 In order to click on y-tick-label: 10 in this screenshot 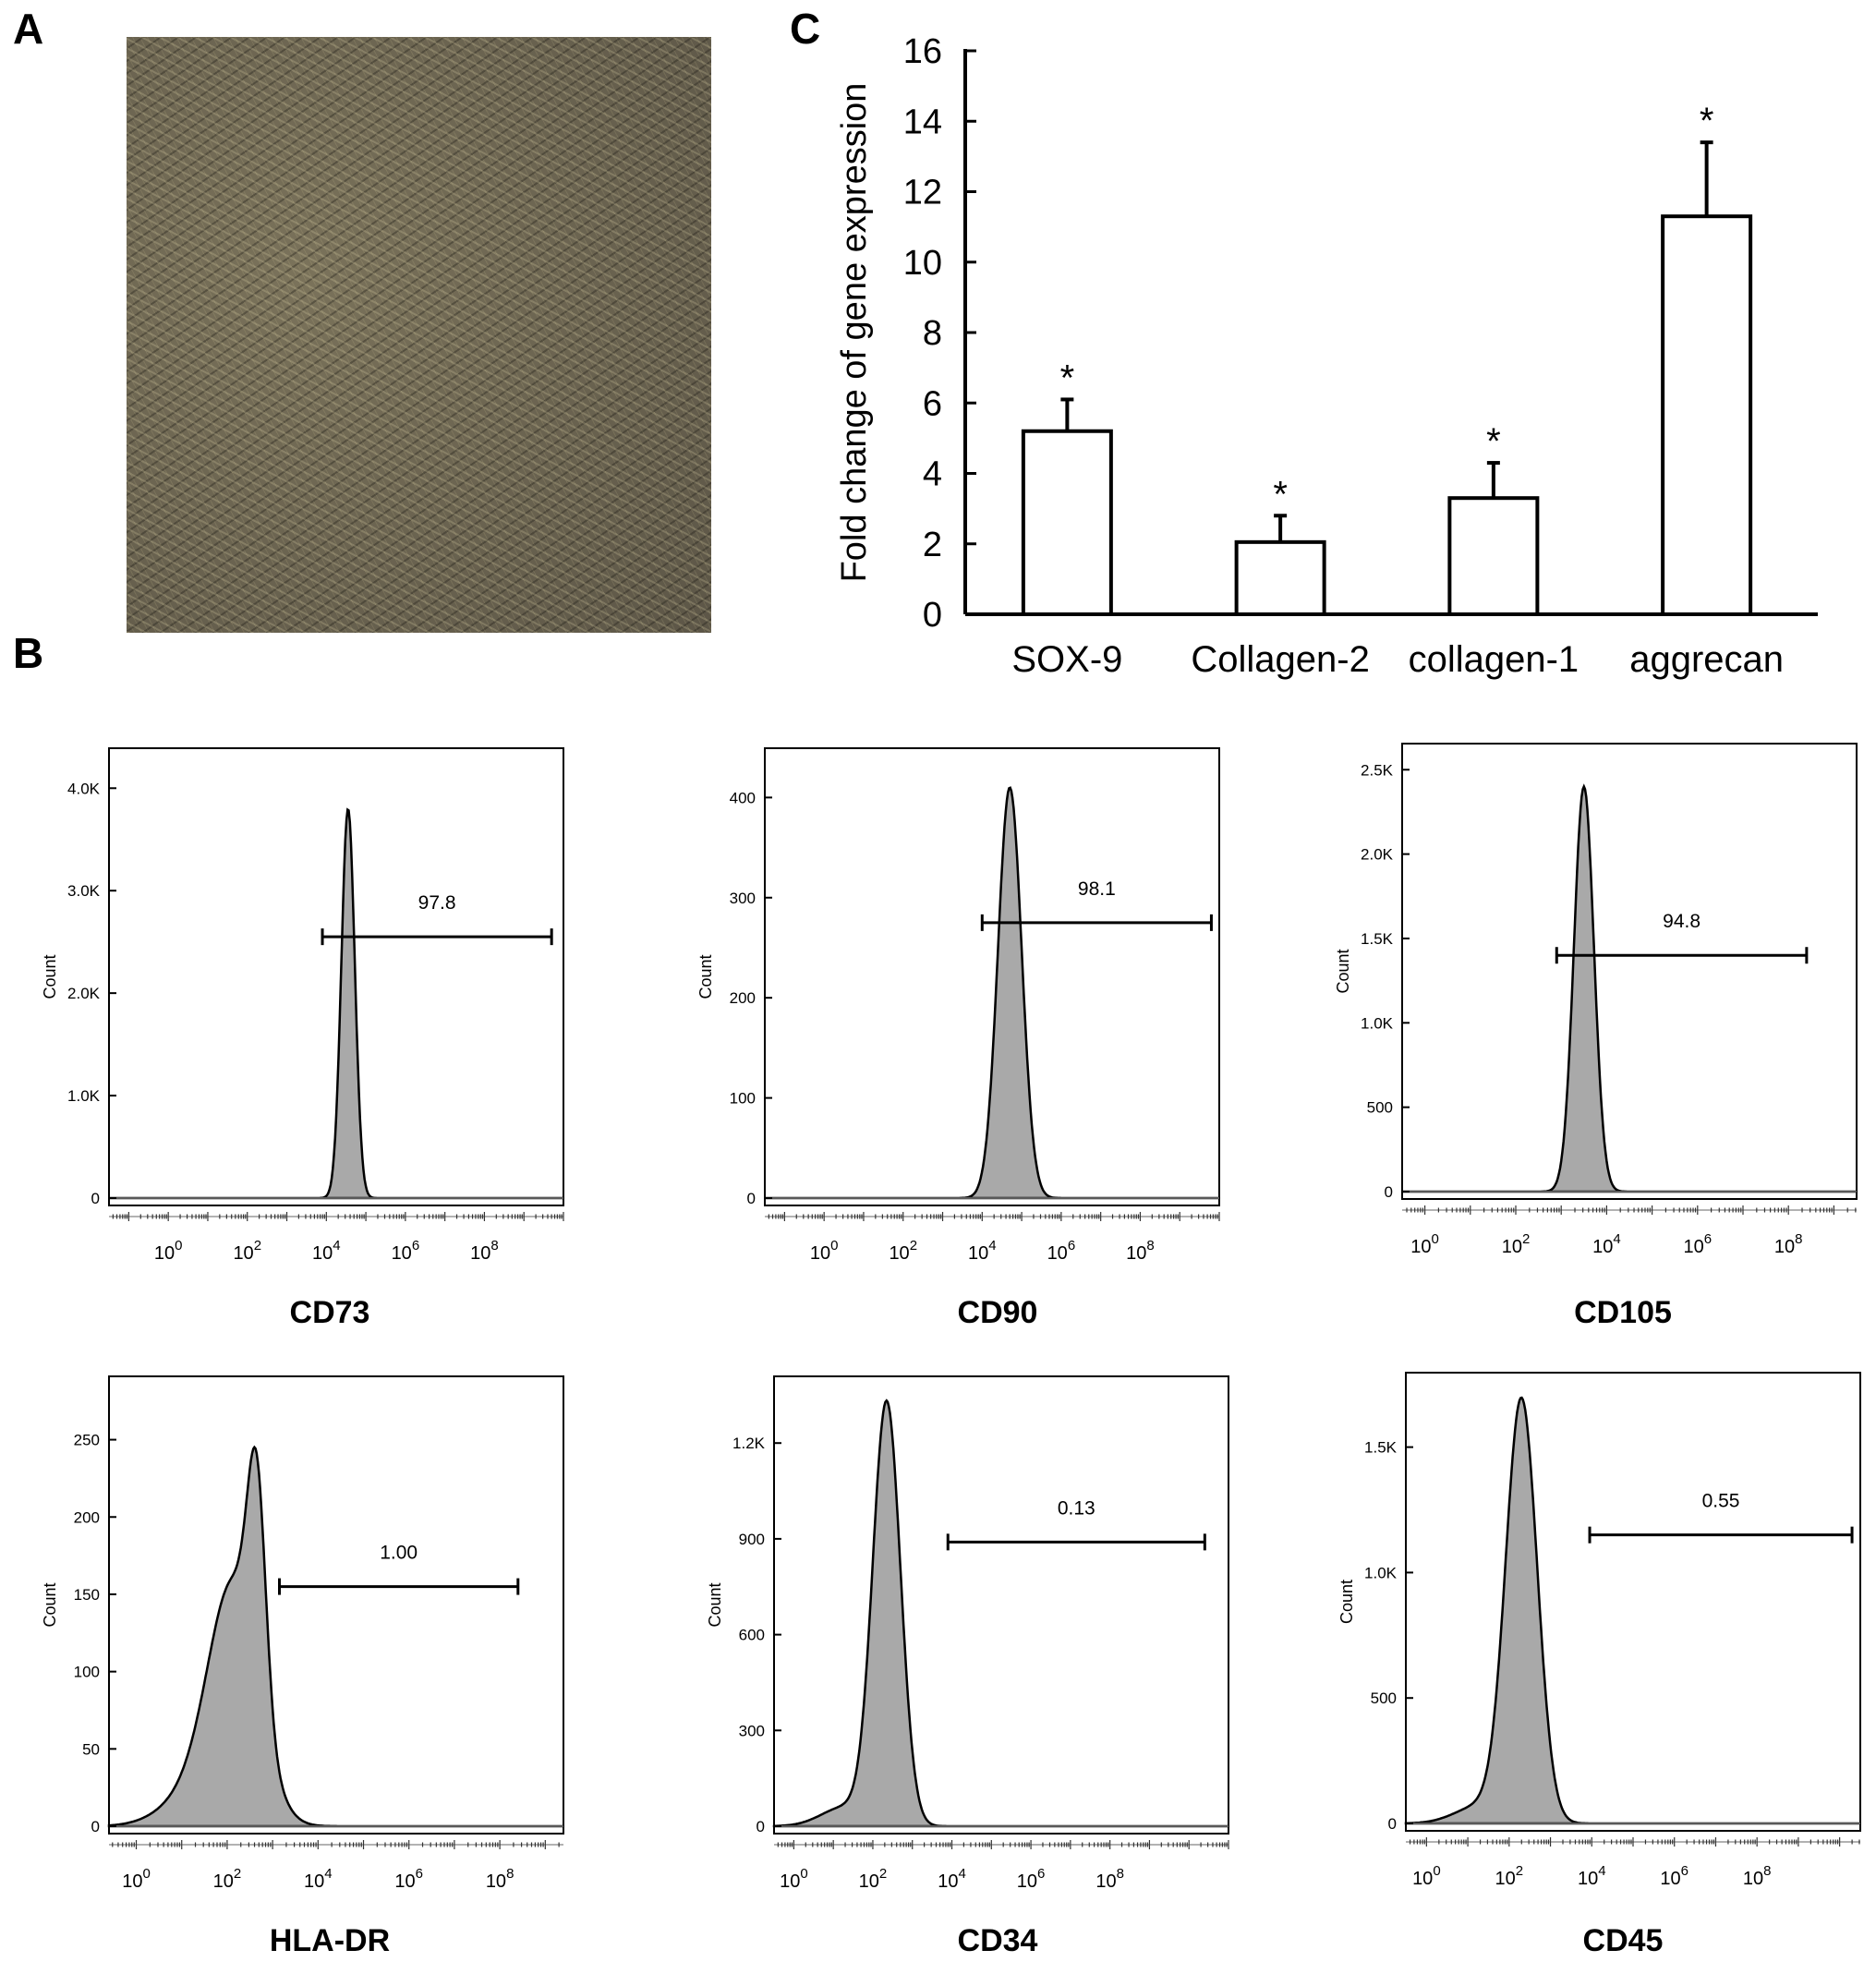, I will do `click(922, 263)`.